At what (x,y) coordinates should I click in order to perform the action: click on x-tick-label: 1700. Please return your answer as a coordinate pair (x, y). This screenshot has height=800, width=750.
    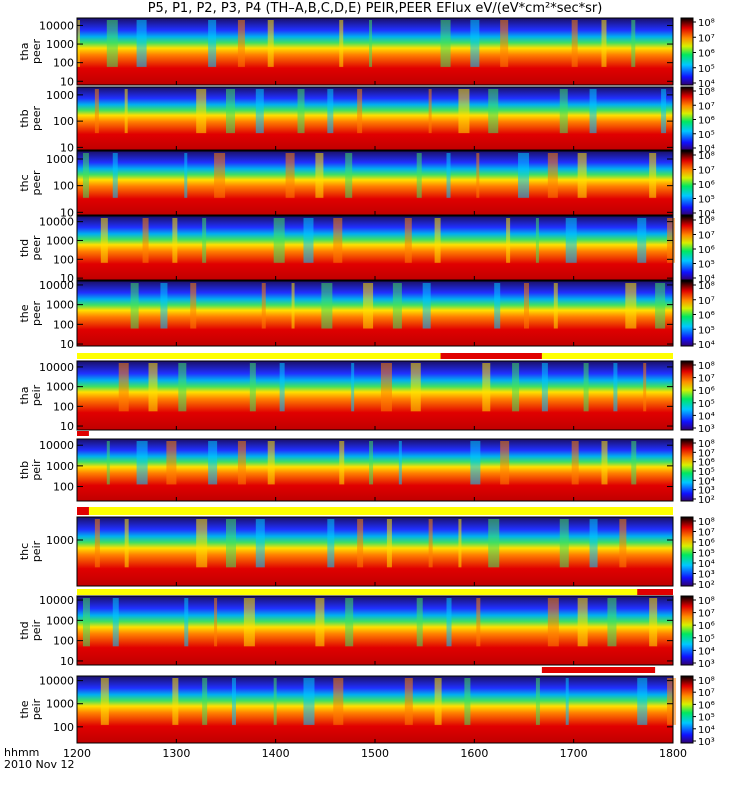
    Looking at the image, I should click on (574, 753).